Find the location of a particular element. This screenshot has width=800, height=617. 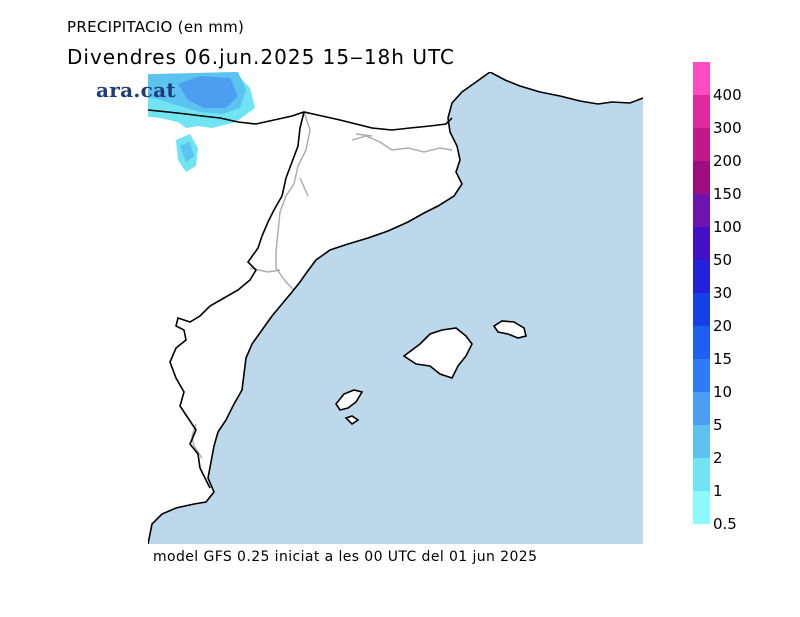

legend-label: 200 is located at coordinates (727, 161).